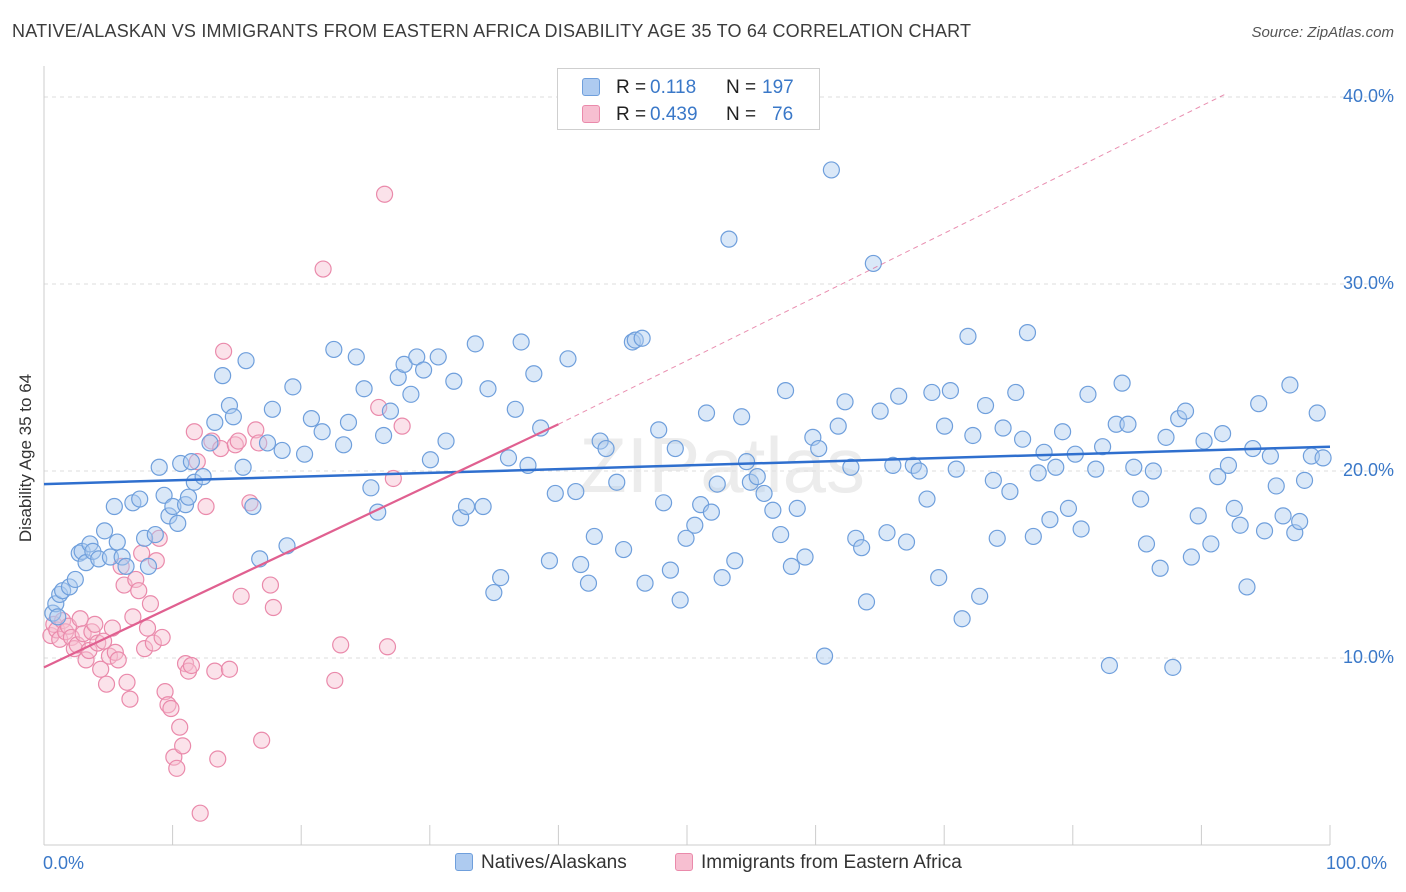 This screenshot has height=892, width=1406. What do you see at coordinates (64, 863) in the screenshot?
I see `x-tick-label-min: 0.0%` at bounding box center [64, 863].